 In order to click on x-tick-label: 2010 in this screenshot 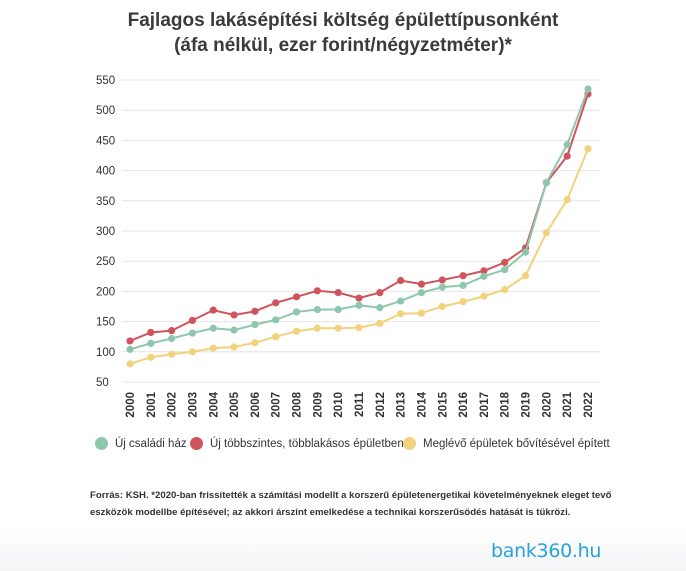, I will do `click(339, 405)`.